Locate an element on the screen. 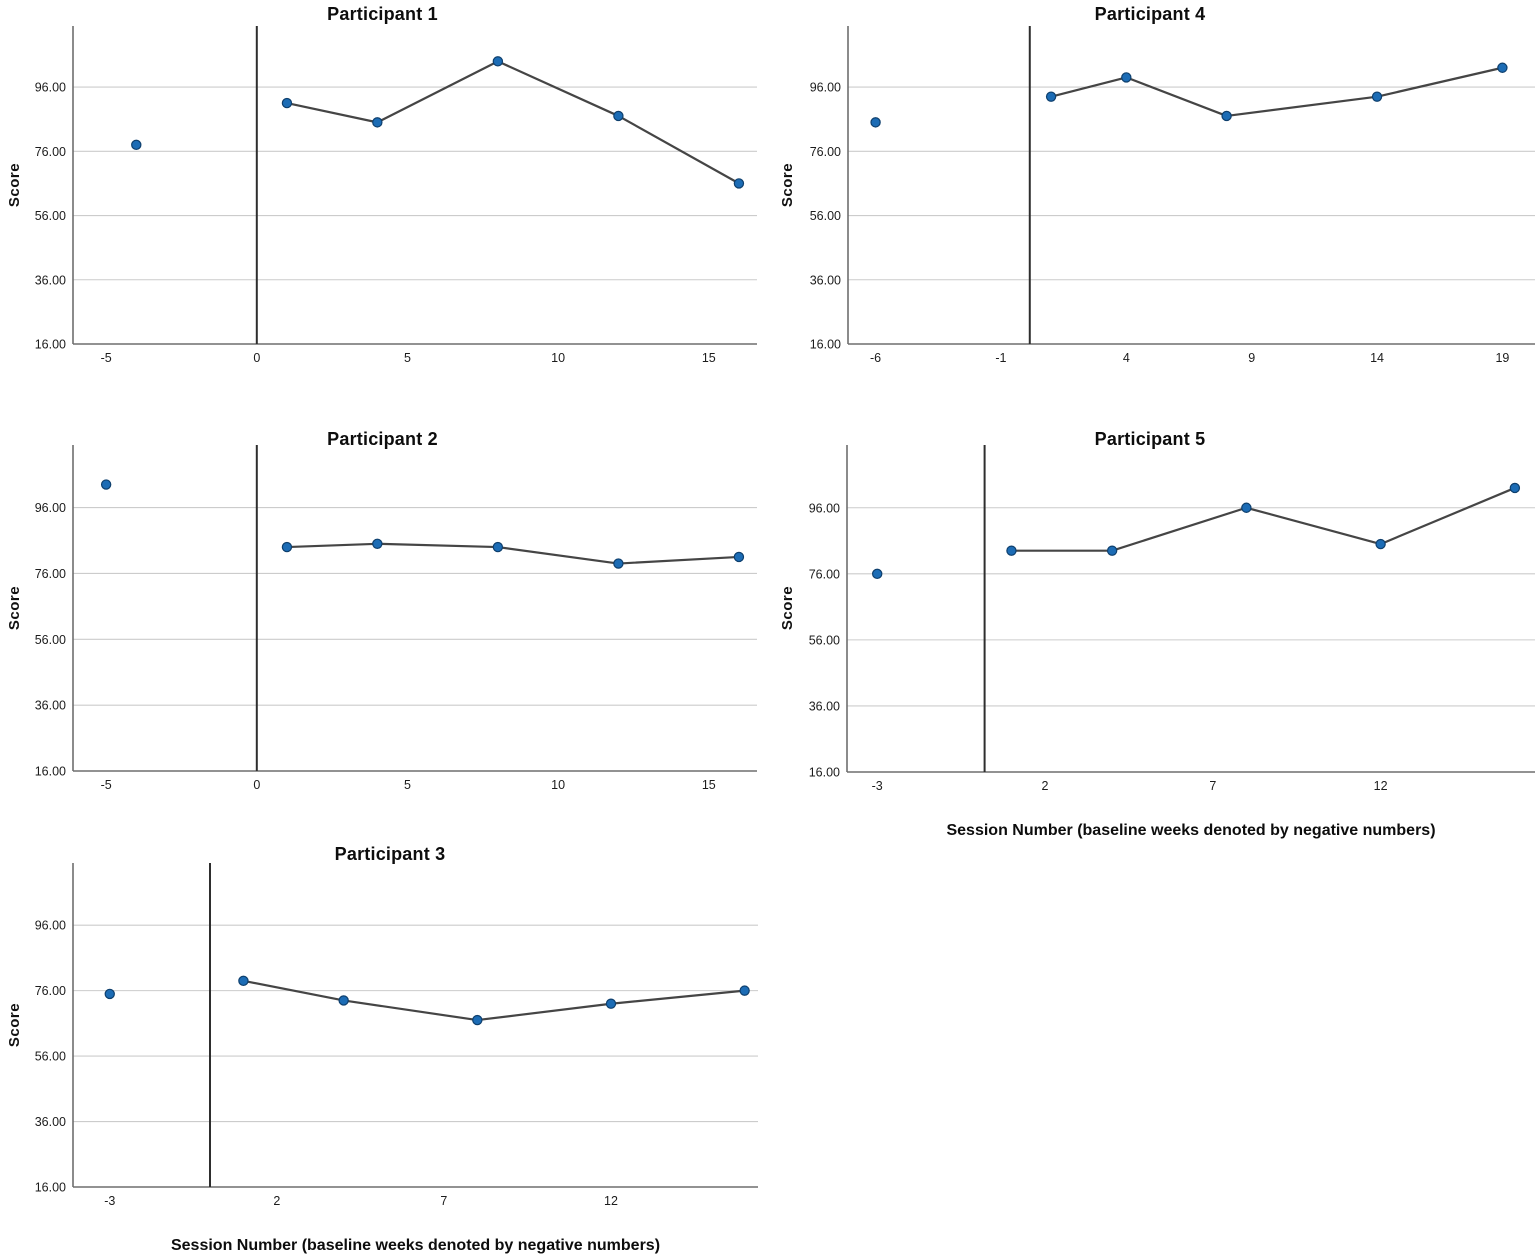 This screenshot has height=1260, width=1535. x-tick-label: 9 is located at coordinates (1251, 358).